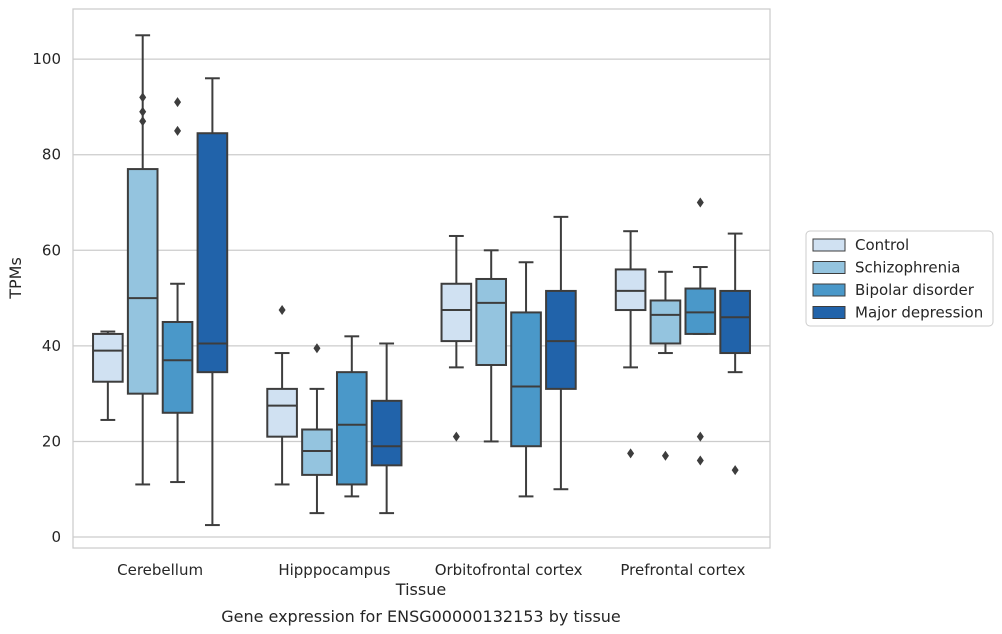 The image size is (1002, 634). I want to click on x-tick-label: Orbitofrontal cortex, so click(509, 570).